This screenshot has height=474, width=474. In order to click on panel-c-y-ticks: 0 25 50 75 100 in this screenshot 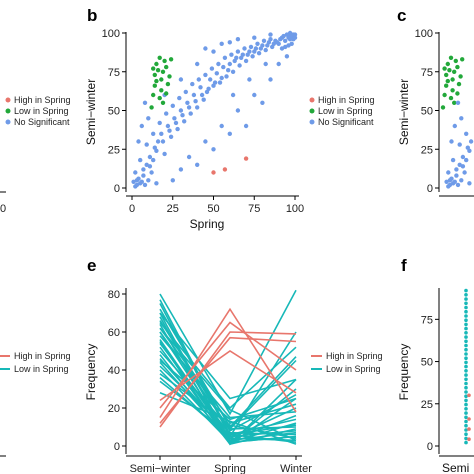, I will do `click(427, 111)`.